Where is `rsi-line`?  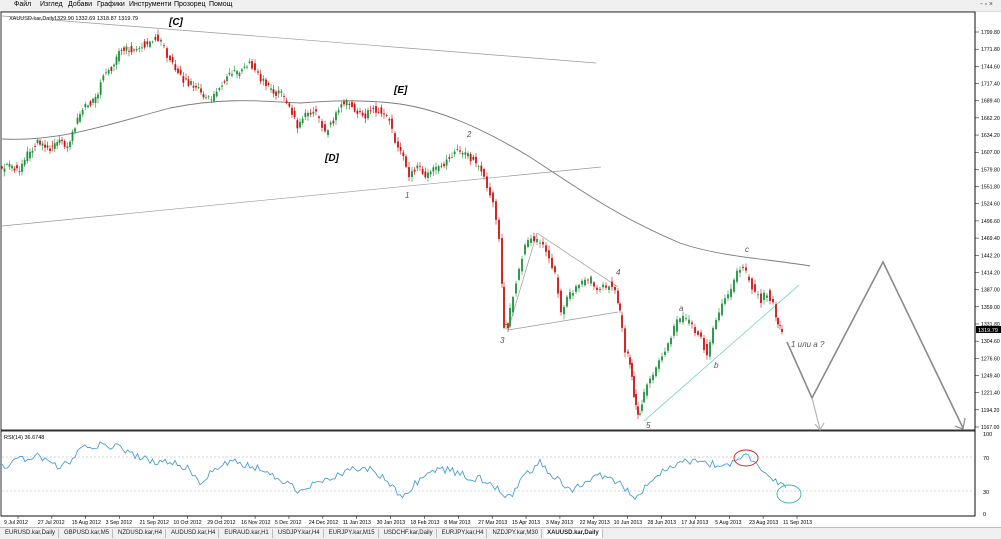 rsi-line is located at coordinates (394, 470).